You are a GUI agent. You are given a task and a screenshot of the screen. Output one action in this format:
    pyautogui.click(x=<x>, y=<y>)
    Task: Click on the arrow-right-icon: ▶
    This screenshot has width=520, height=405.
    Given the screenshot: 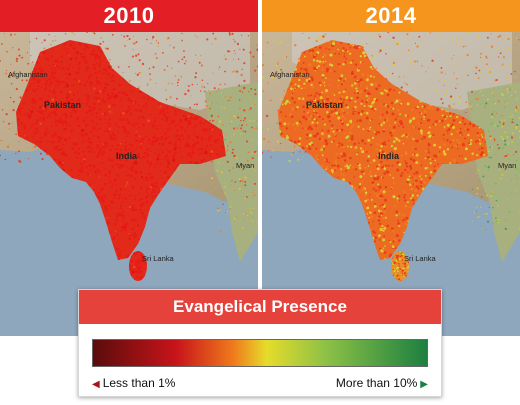 What is the action you would take?
    pyautogui.click(x=424, y=384)
    